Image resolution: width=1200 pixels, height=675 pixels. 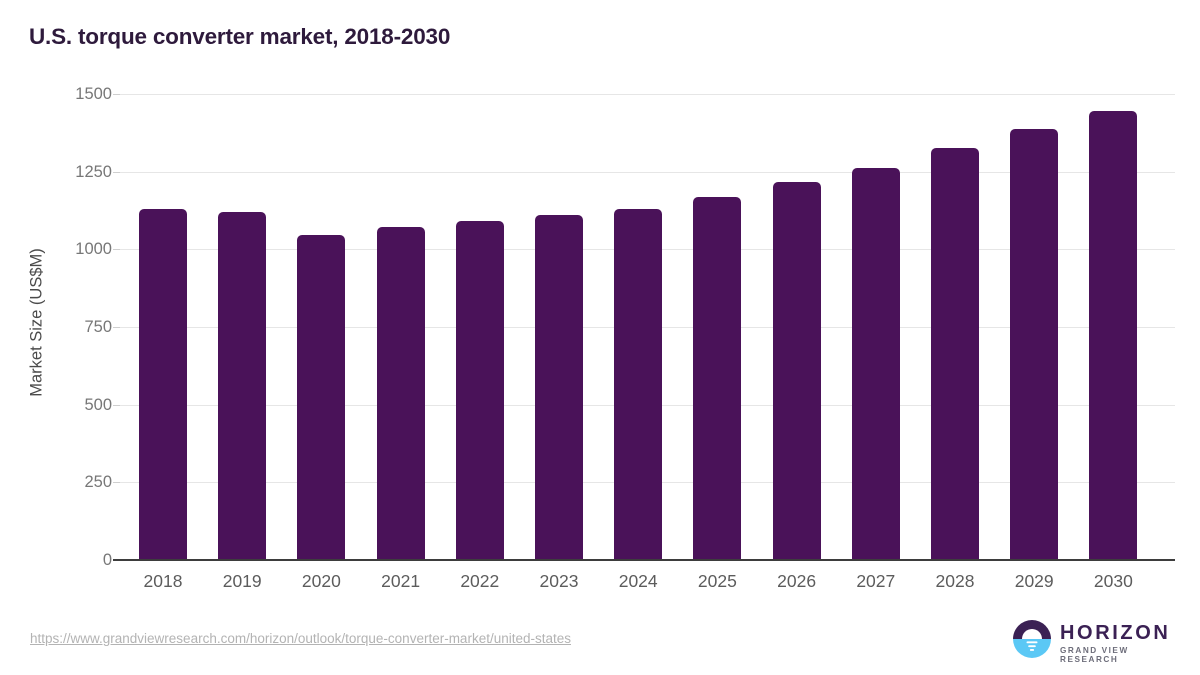 I want to click on page-title: U.S. torque converter market, 2018-2030, so click(x=240, y=36).